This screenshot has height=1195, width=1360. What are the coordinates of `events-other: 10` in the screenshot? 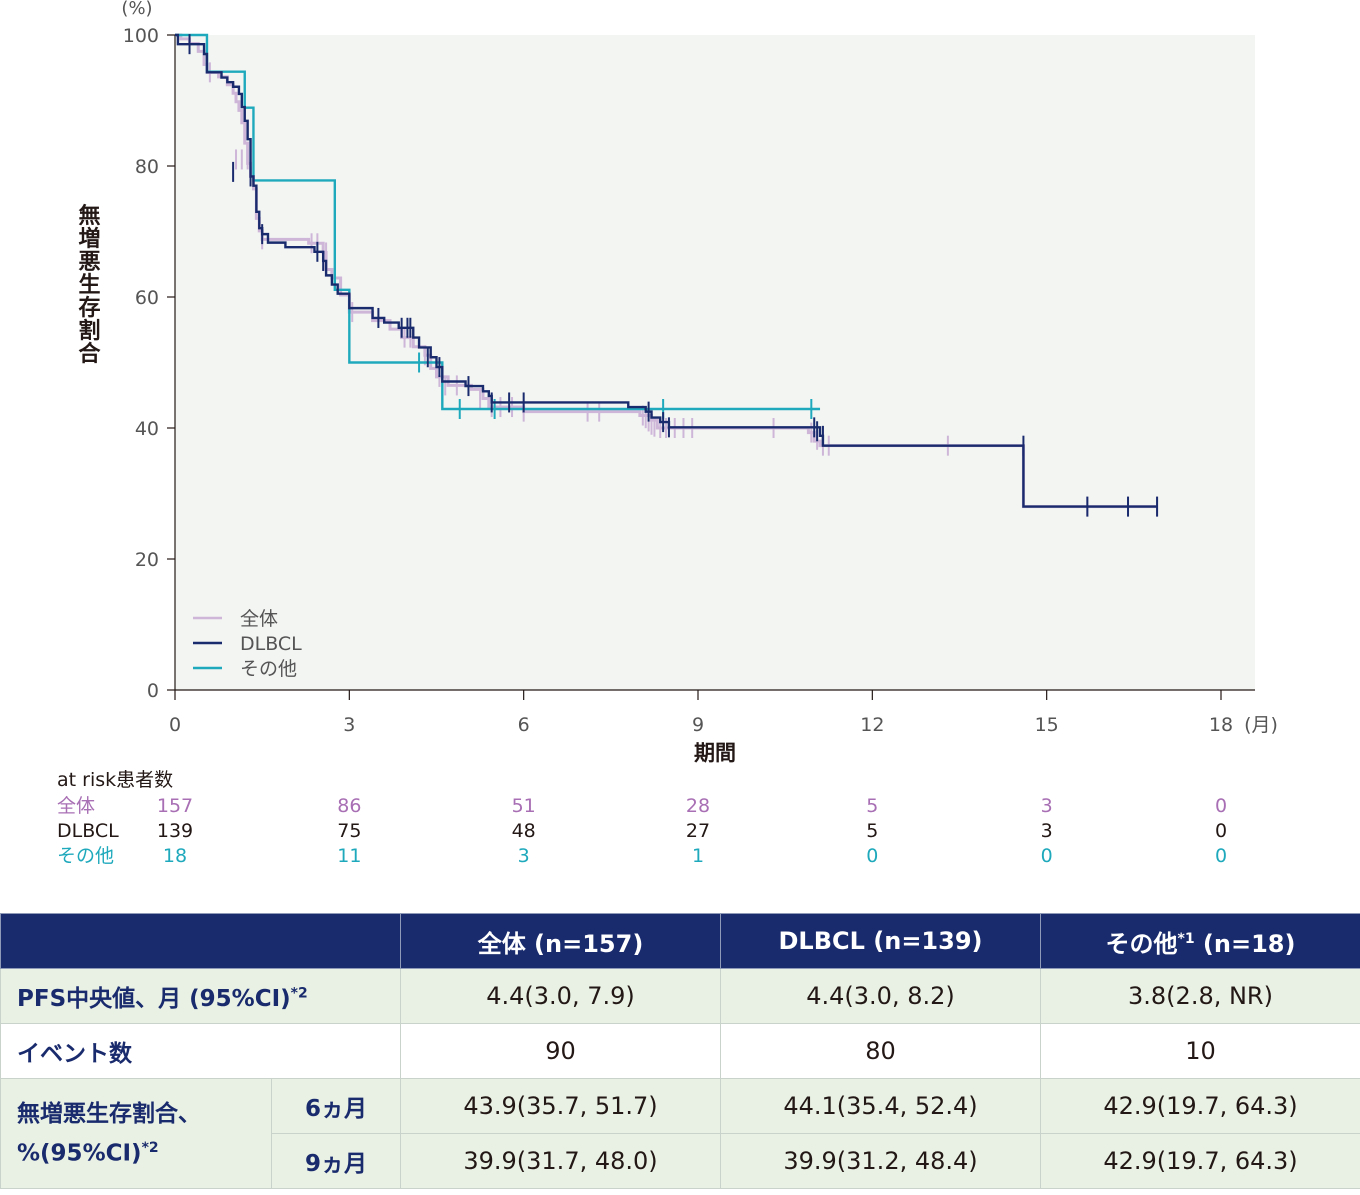 It's located at (1200, 1051).